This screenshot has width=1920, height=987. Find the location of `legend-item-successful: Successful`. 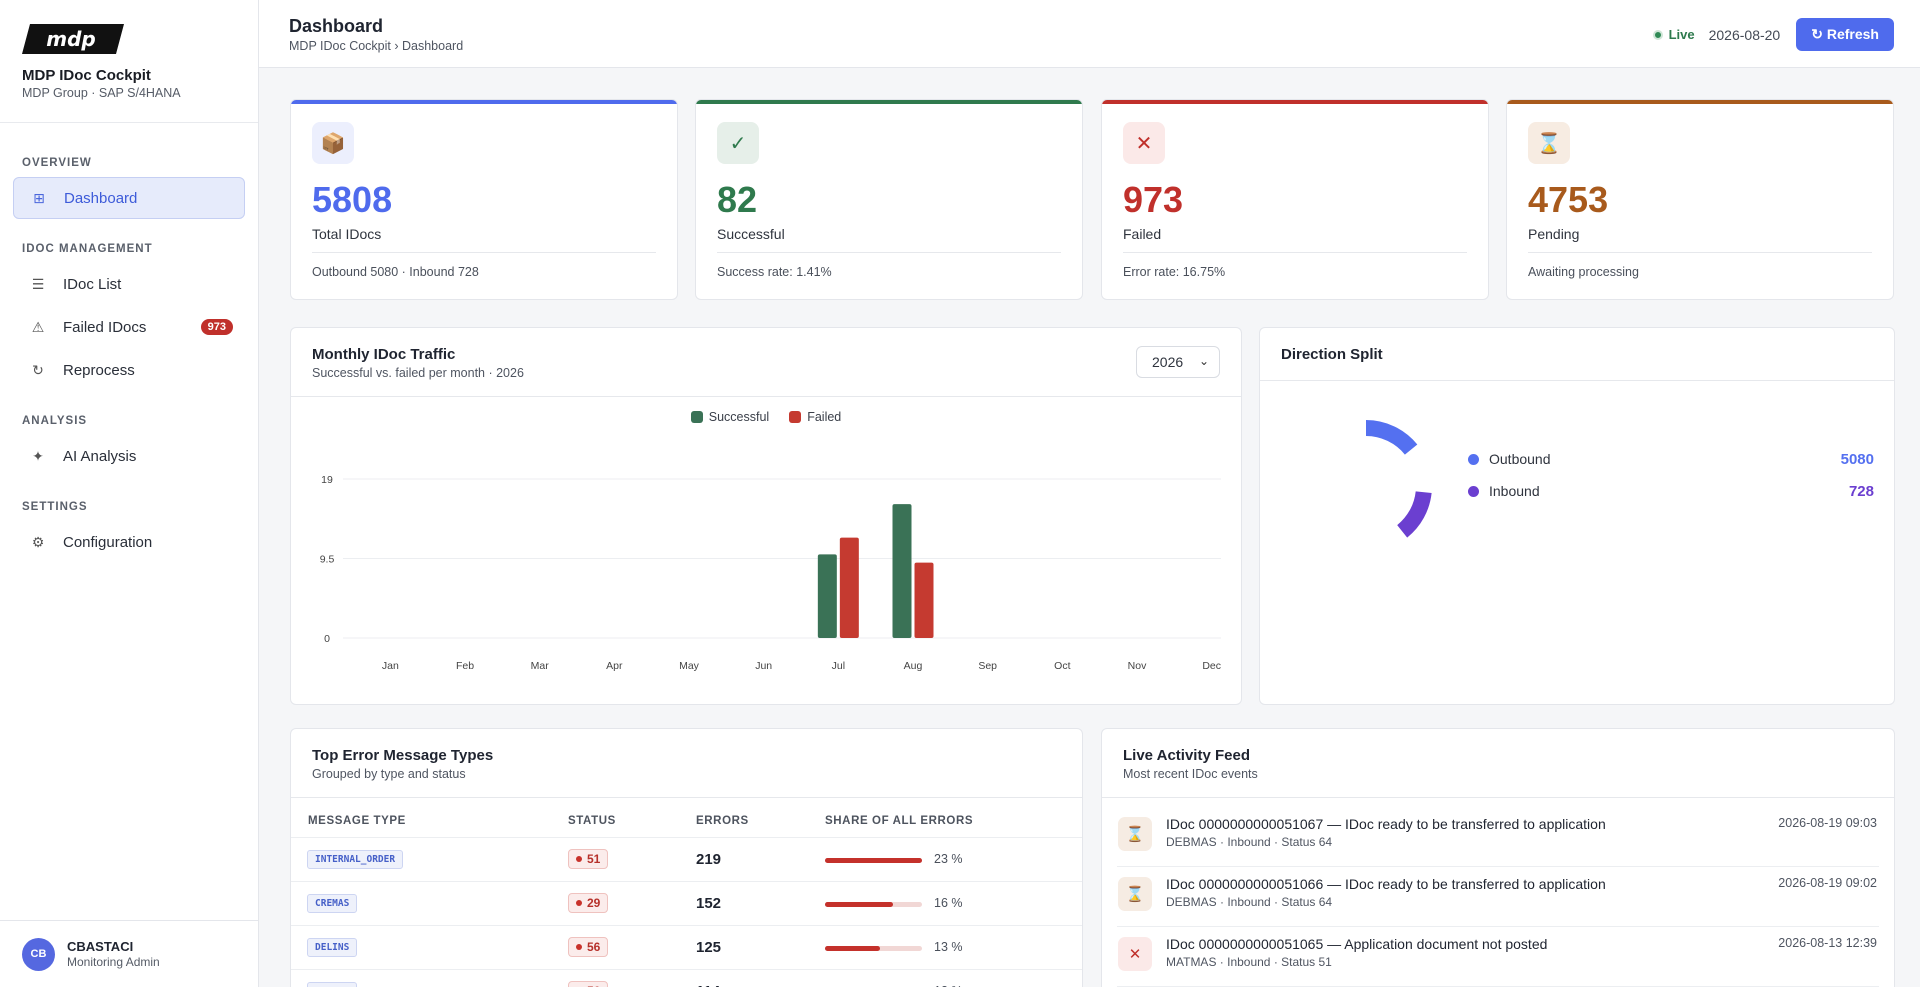

legend-item-successful: Successful is located at coordinates (730, 417).